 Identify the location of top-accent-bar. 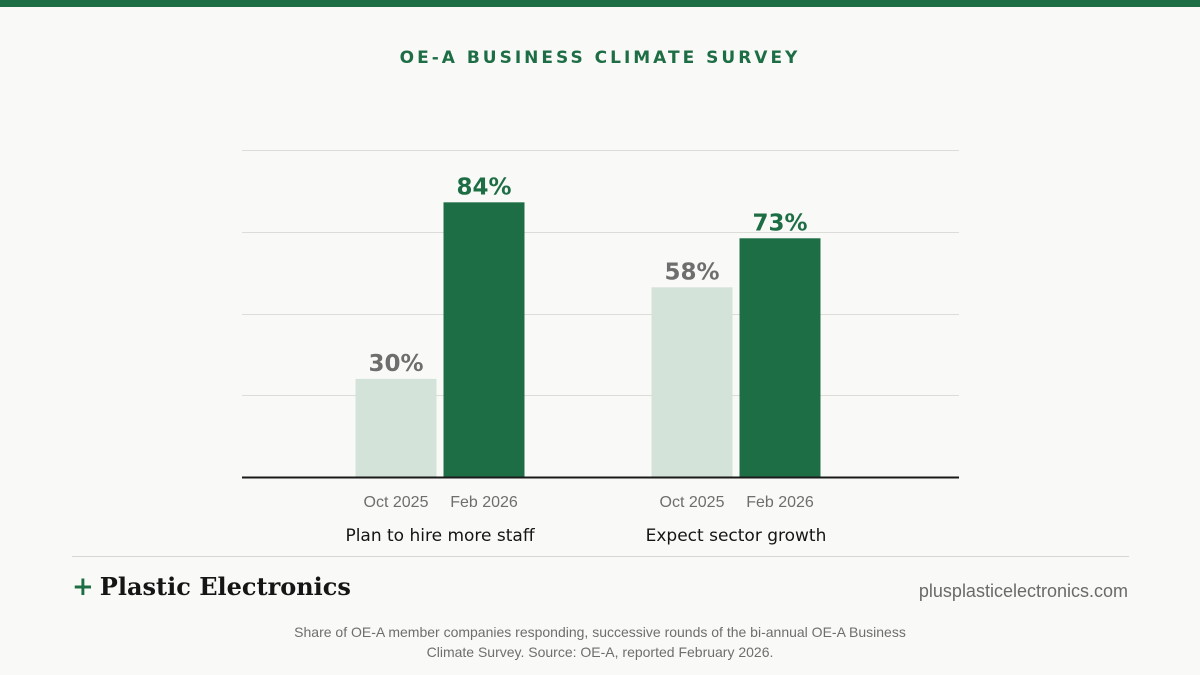
(600, 3).